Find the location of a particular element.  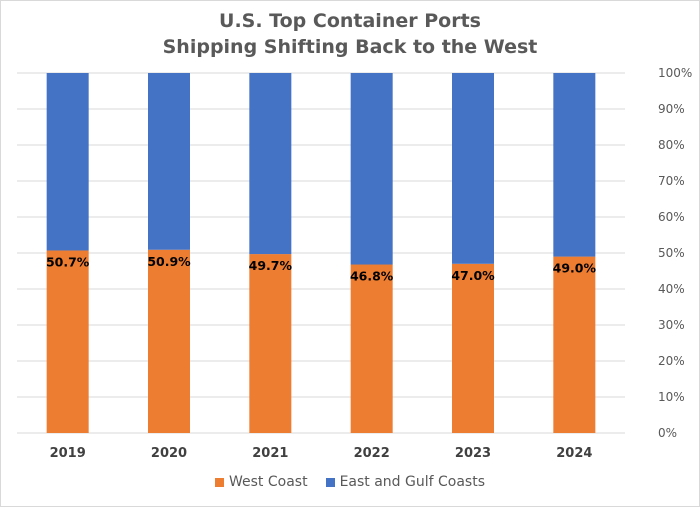

data-label: 47.0% is located at coordinates (473, 275).